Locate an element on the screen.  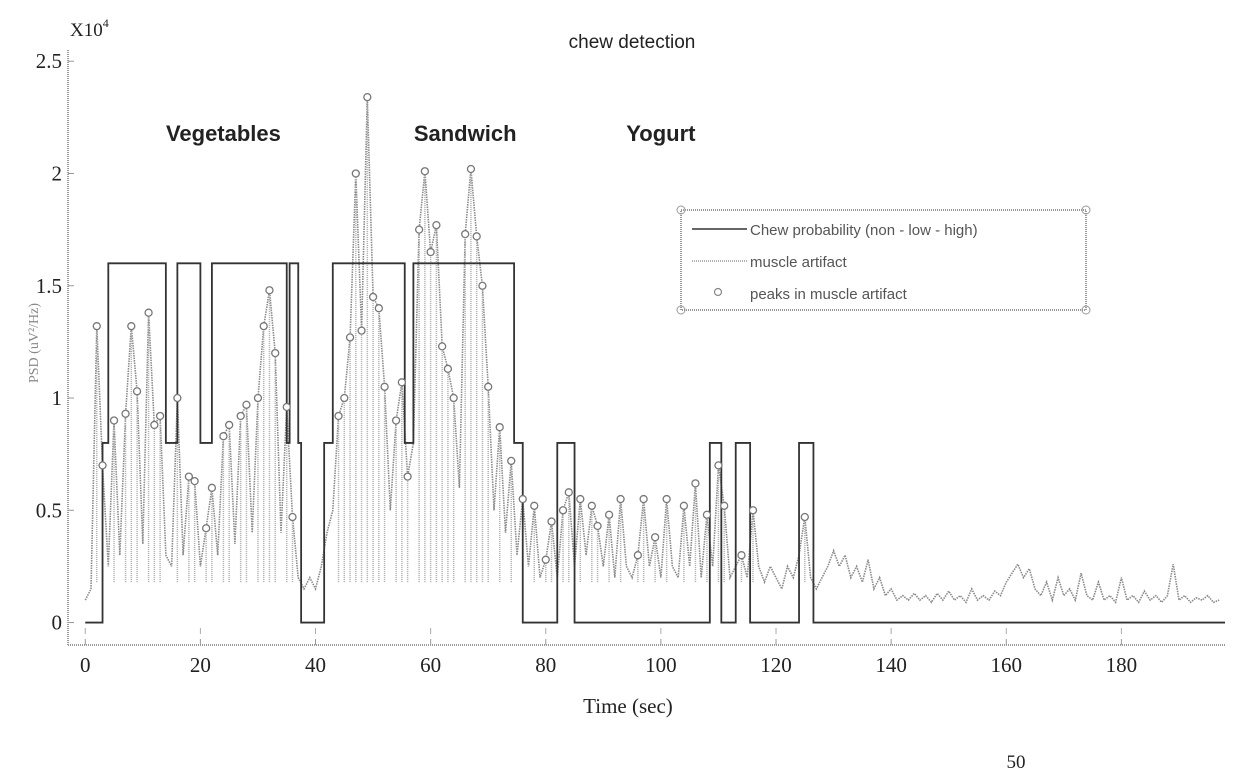
y-tick-label: 1.5 is located at coordinates (49, 286).